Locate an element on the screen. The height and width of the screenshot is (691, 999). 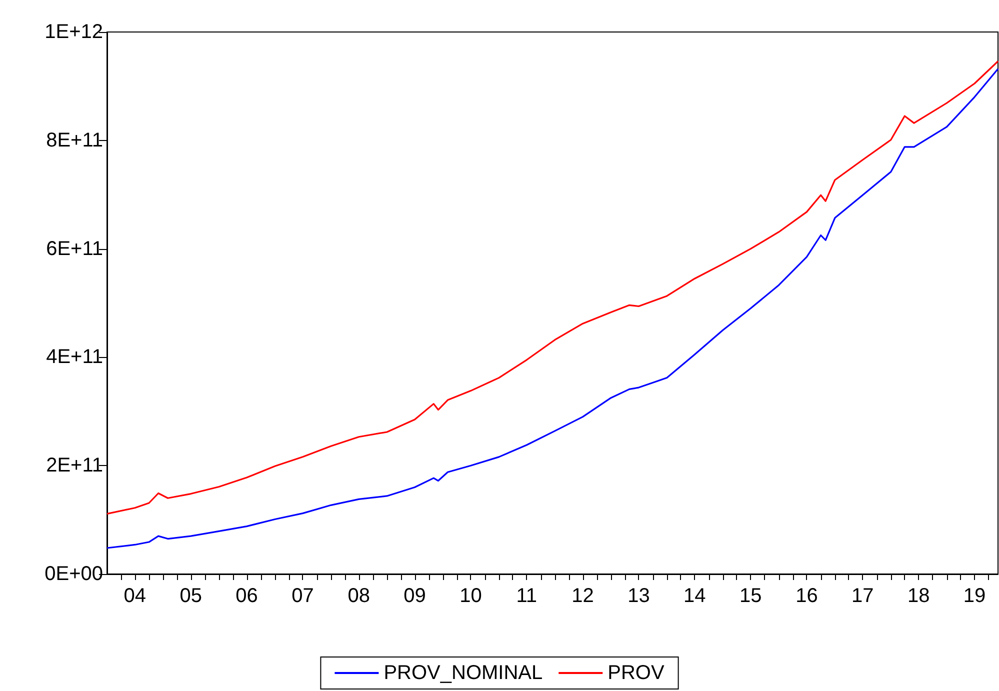
x-tick-label: 07 is located at coordinates (303, 596).